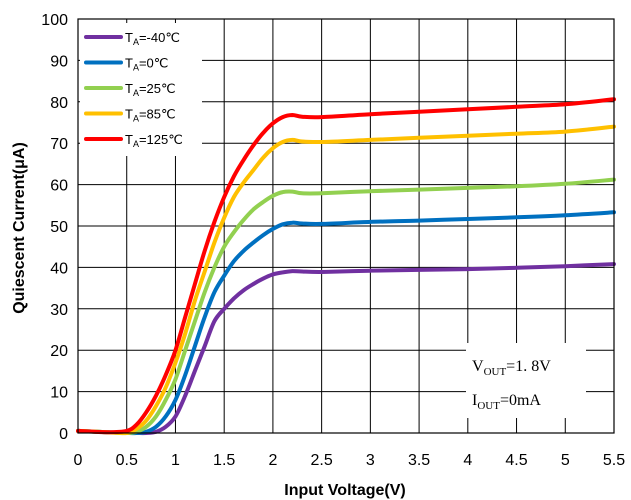 Image resolution: width=631 pixels, height=500 pixels. What do you see at coordinates (19, 228) in the screenshot?
I see `y-axis-title: Quiescent Current(μA)` at bounding box center [19, 228].